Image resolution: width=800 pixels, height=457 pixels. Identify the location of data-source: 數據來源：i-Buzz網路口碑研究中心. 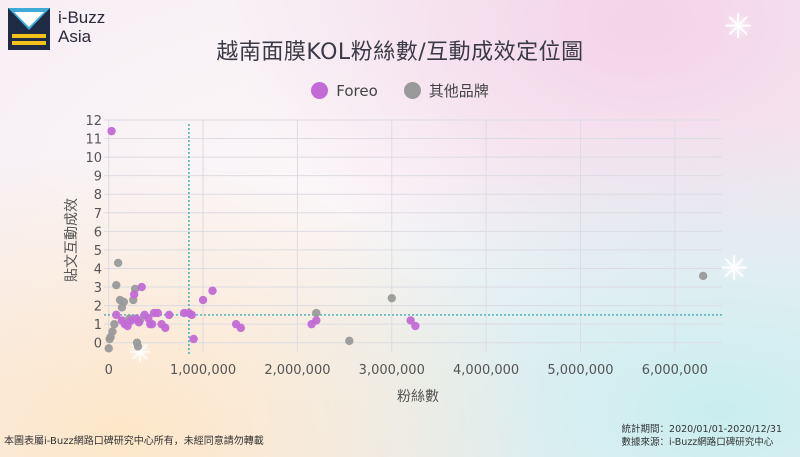
(697, 442).